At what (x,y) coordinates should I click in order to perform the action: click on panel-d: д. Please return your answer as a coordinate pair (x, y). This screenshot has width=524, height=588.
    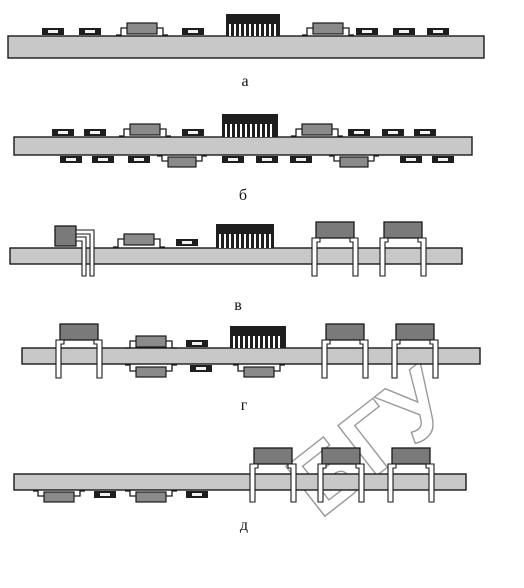
    Looking at the image, I should click on (240, 490).